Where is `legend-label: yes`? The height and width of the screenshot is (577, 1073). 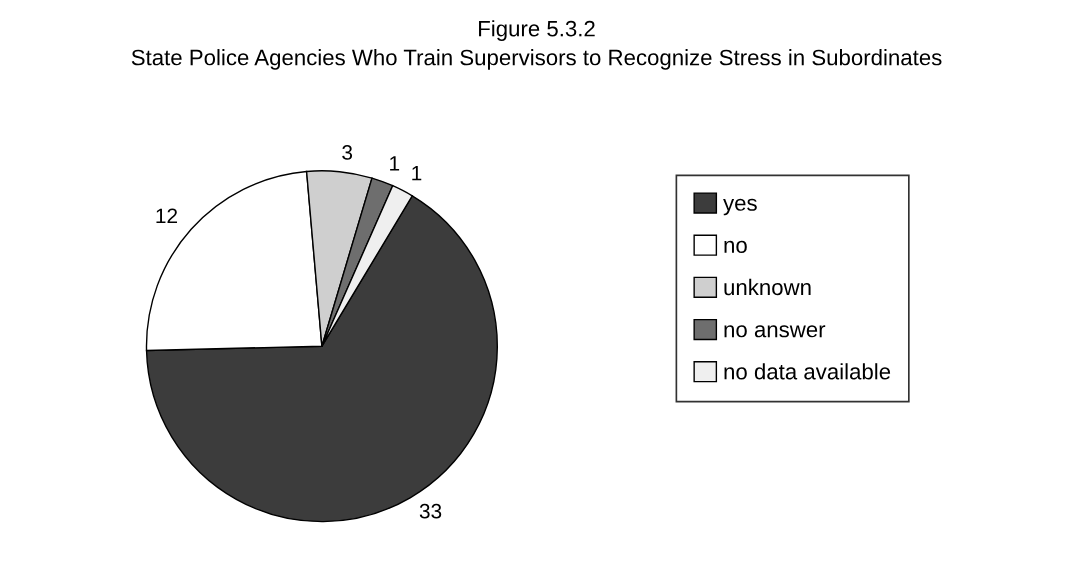 legend-label: yes is located at coordinates (740, 207).